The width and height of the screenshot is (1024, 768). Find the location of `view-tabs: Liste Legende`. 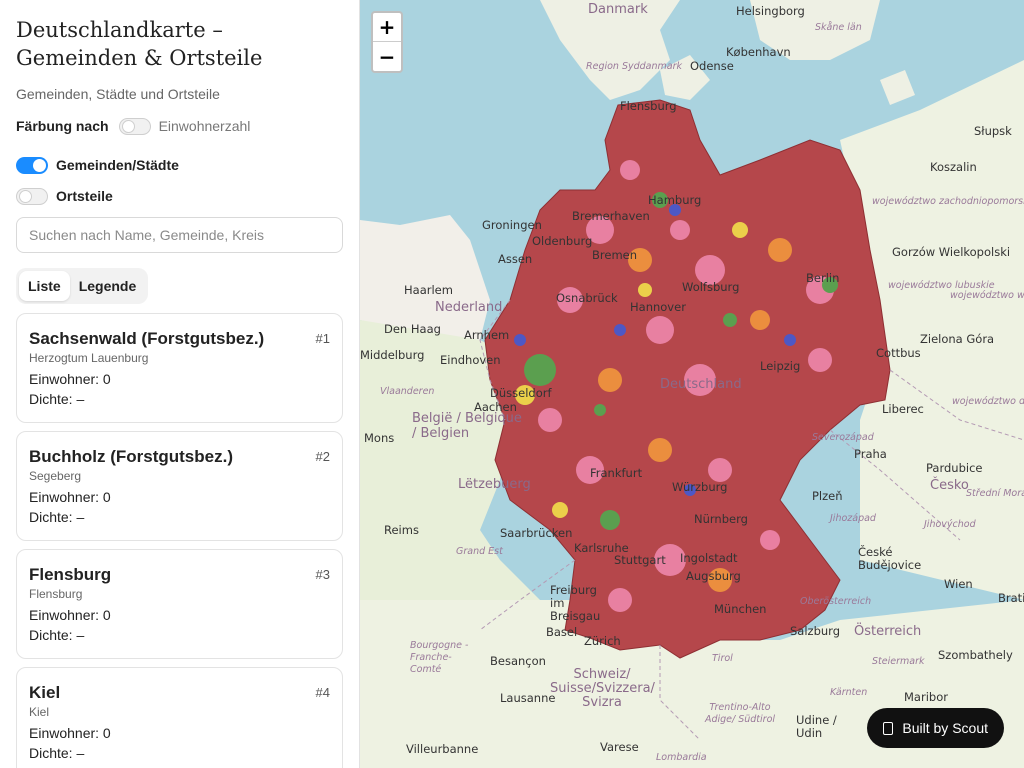

view-tabs: Liste Legende is located at coordinates (82, 286).